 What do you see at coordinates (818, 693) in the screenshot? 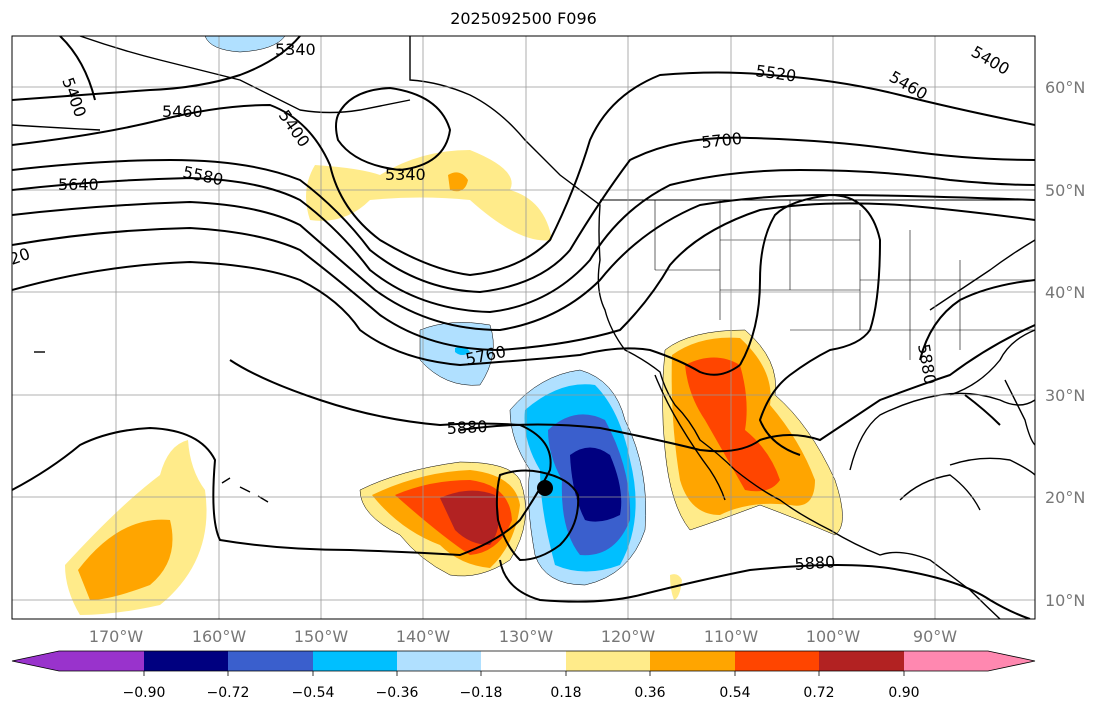
I see `colorbar-tick-label: 0.72` at bounding box center [818, 693].